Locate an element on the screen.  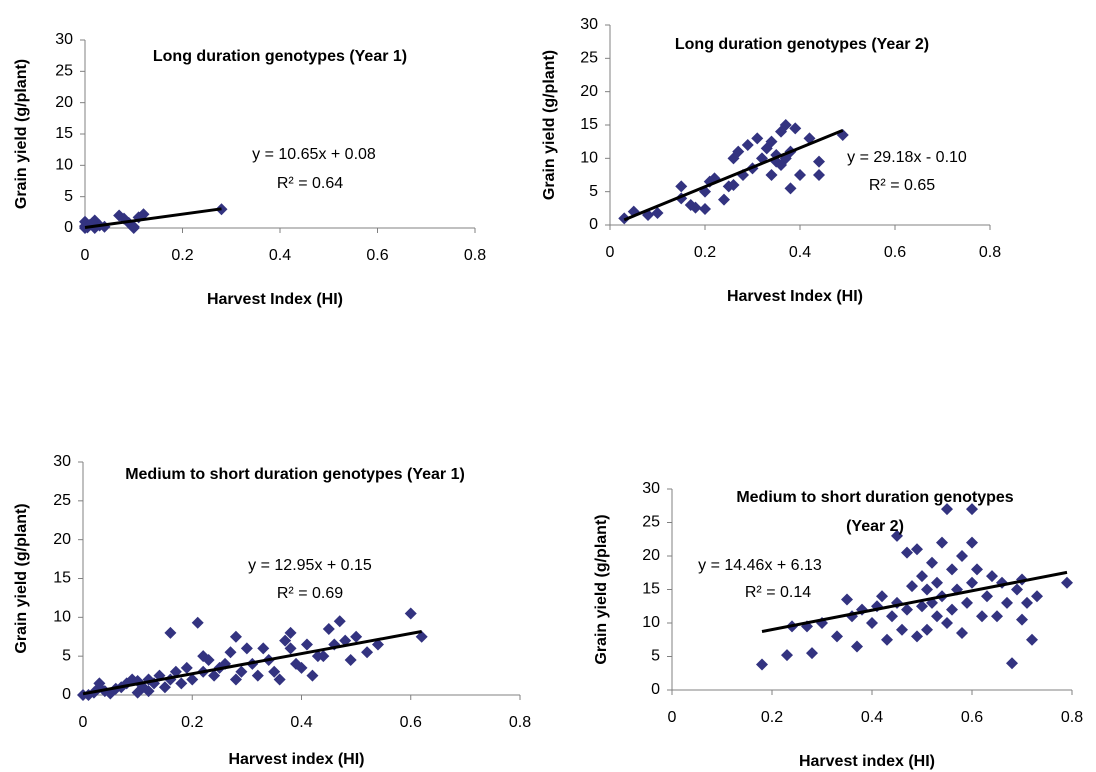
trend-equation: y = 14.46x + 6.13 is located at coordinates (760, 565).